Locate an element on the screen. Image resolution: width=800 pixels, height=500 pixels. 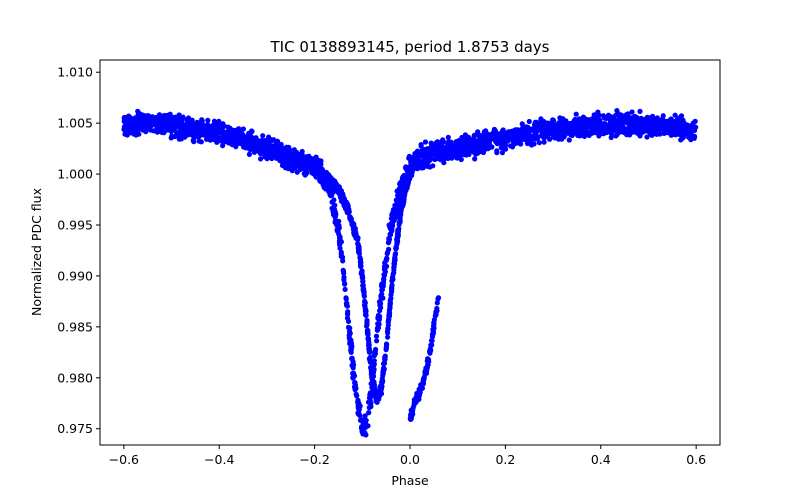
x-tick-label: −0.4 is located at coordinates (219, 459).